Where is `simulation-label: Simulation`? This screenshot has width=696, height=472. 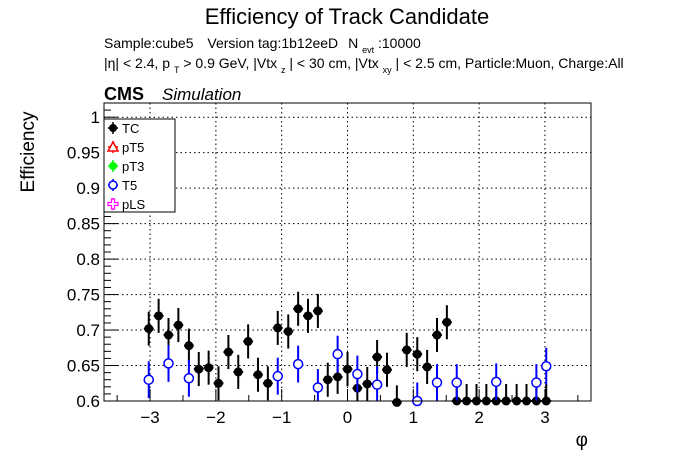
simulation-label: Simulation is located at coordinates (201, 94).